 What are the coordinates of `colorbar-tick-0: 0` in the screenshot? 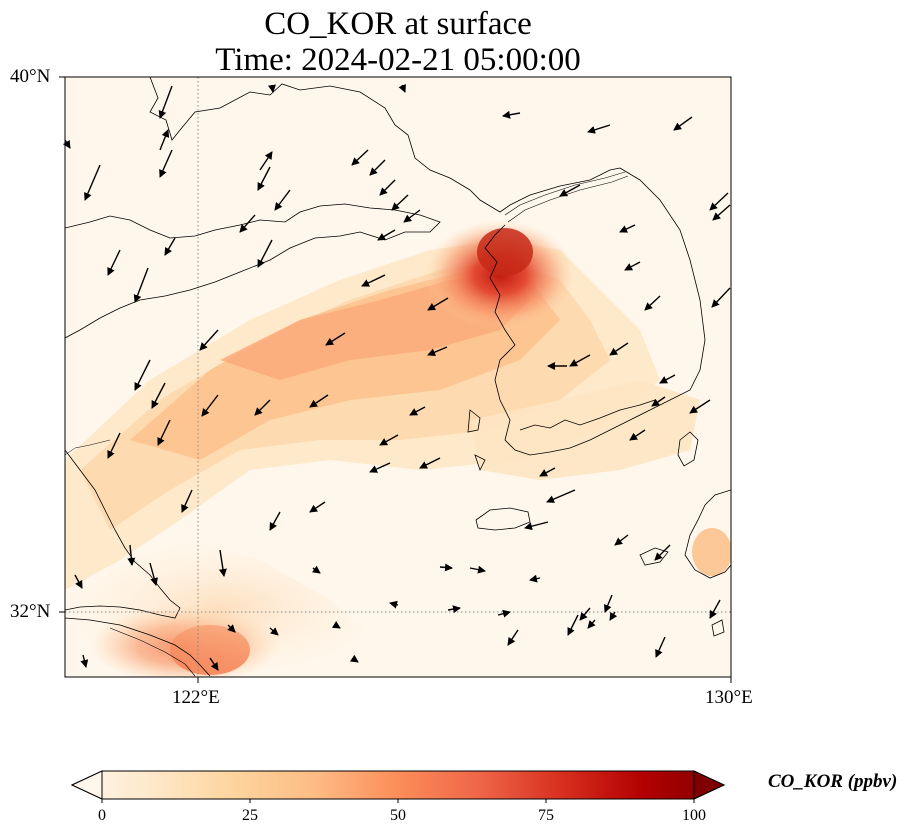 It's located at (102, 815).